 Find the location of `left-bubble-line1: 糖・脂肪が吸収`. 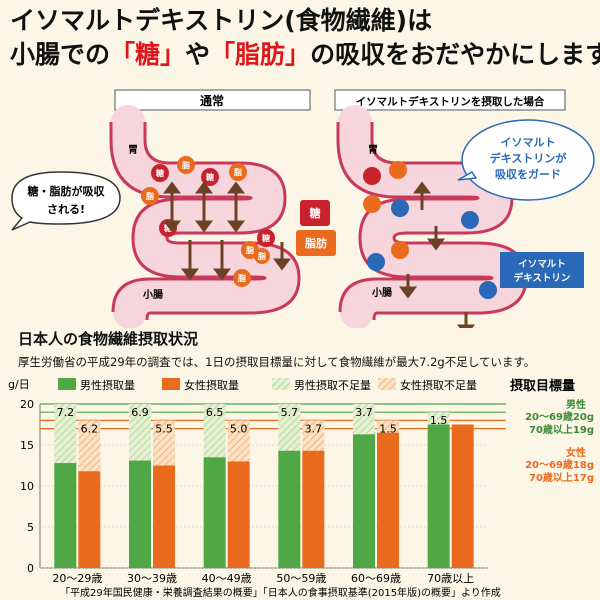

left-bubble-line1: 糖・脂肪が吸収 is located at coordinates (67, 191).